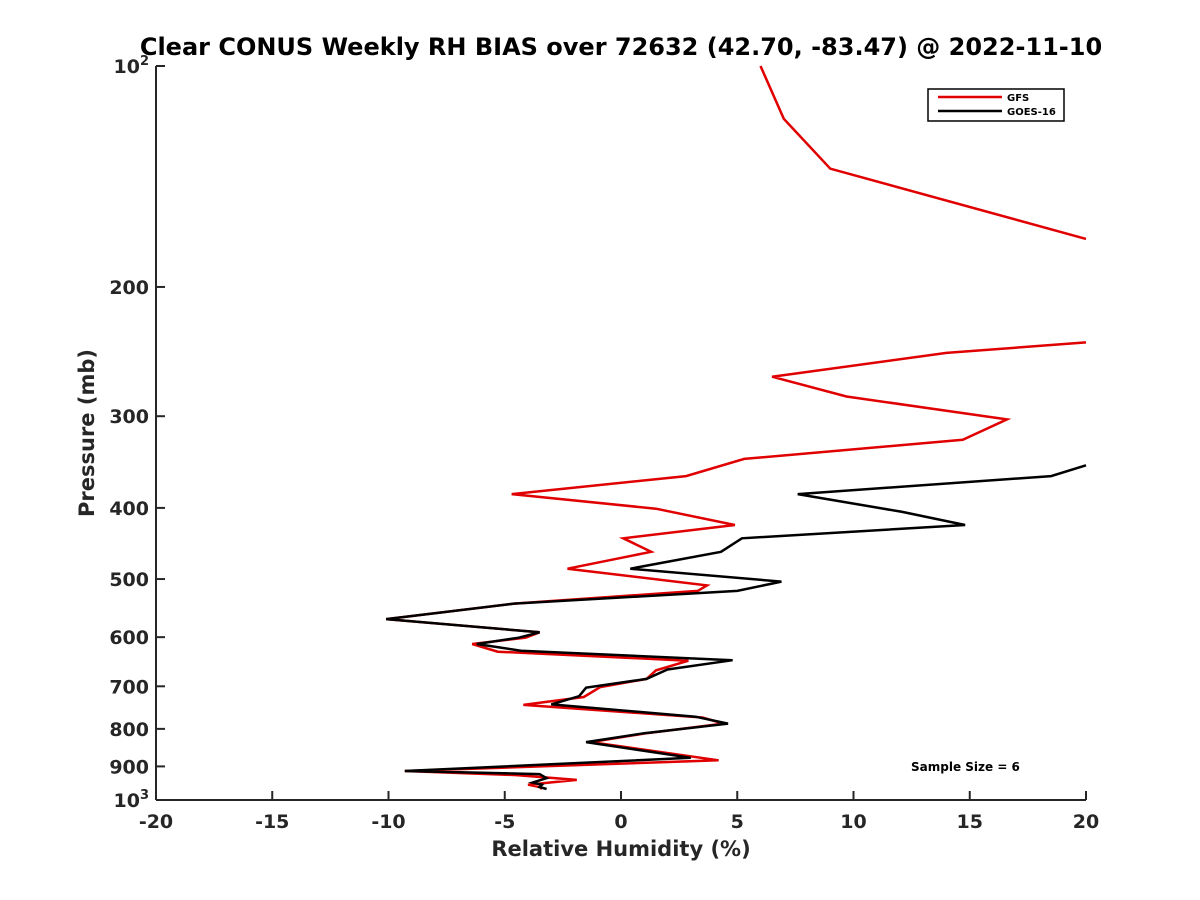  What do you see at coordinates (129, 509) in the screenshot?
I see `y-tick-label: 400` at bounding box center [129, 509].